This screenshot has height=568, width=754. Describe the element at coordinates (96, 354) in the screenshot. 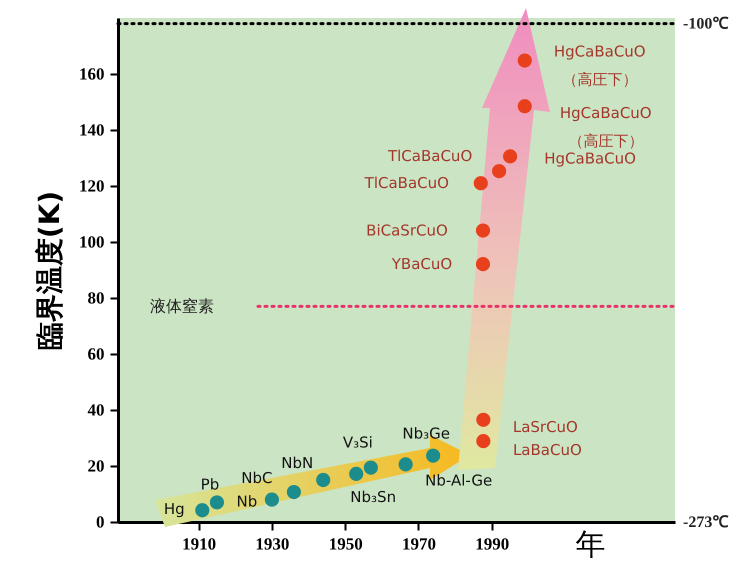

I see `y-tick-label: 60` at that location.